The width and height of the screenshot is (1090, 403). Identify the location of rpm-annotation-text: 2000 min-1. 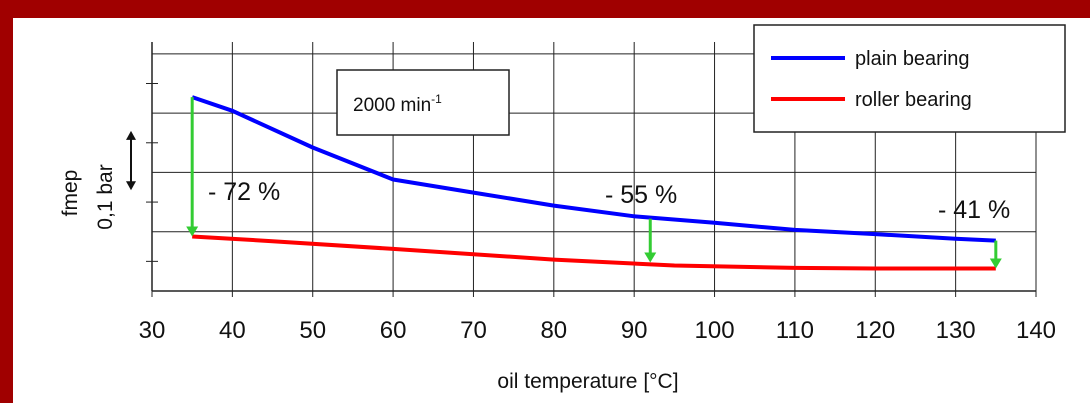
(397, 104).